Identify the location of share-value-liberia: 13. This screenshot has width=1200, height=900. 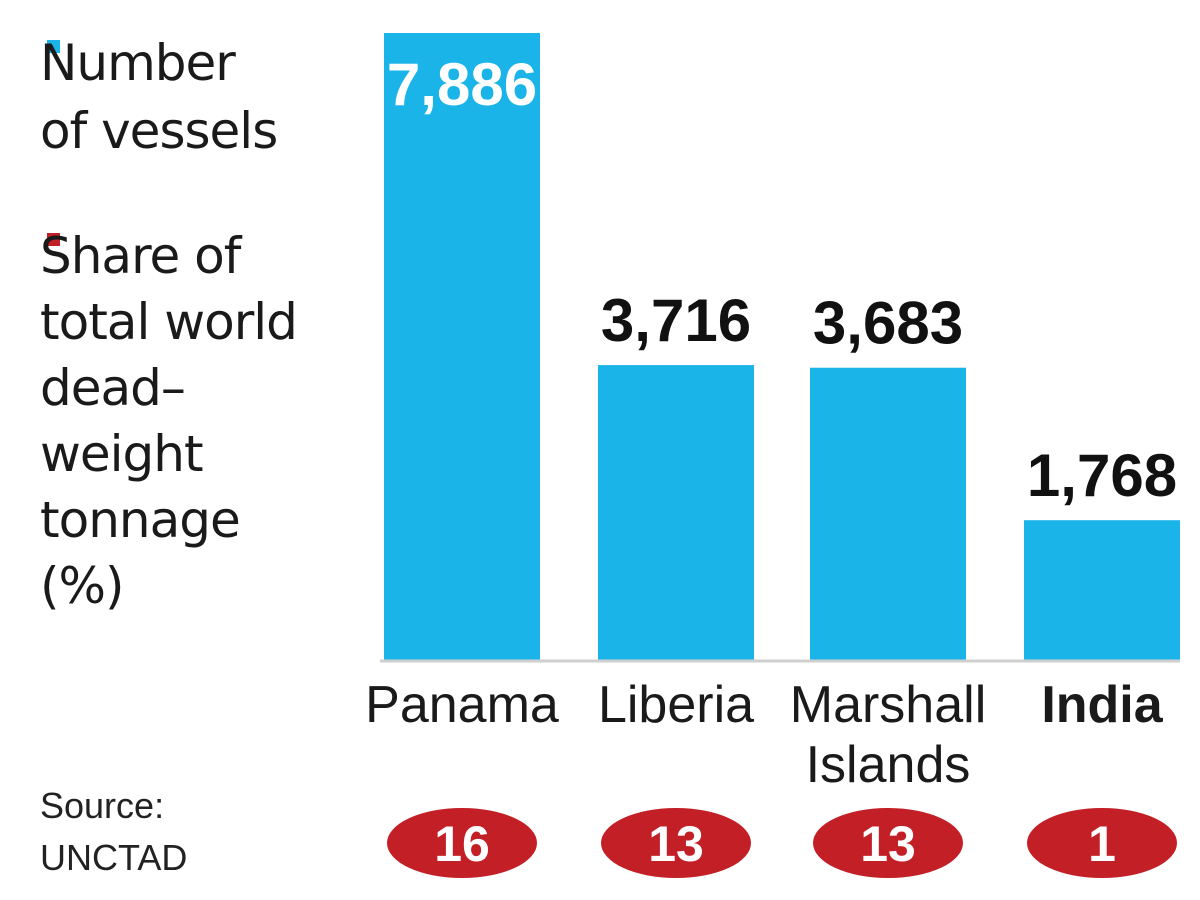
(676, 844).